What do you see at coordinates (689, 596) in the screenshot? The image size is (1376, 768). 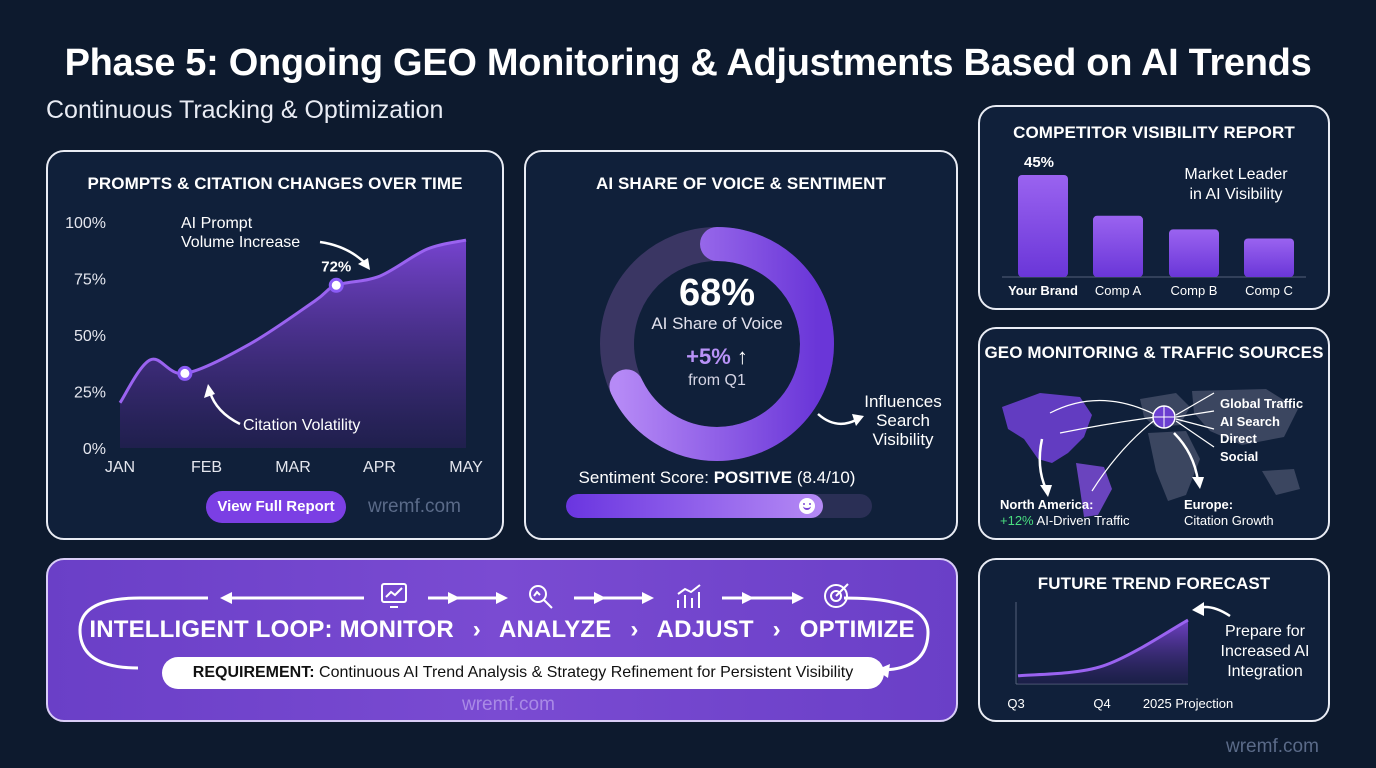 I see `adjust-icon` at bounding box center [689, 596].